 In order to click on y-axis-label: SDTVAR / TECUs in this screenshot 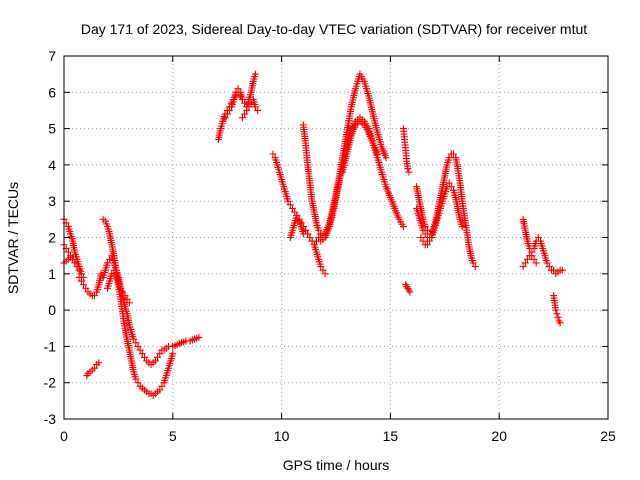, I will do `click(13, 238)`.